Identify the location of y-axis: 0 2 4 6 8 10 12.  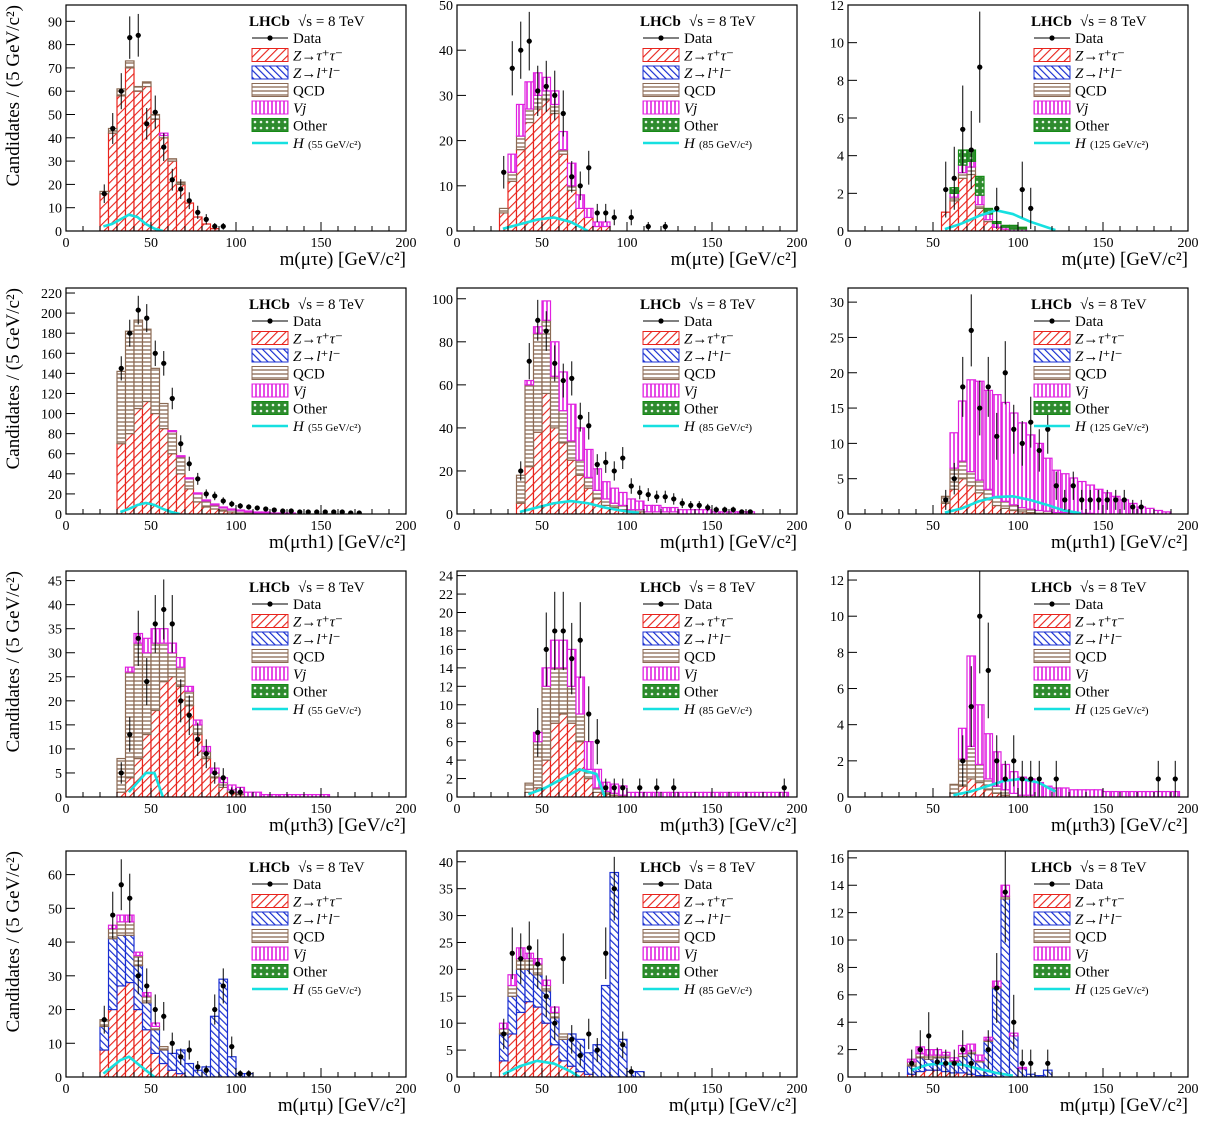
(843, 690).